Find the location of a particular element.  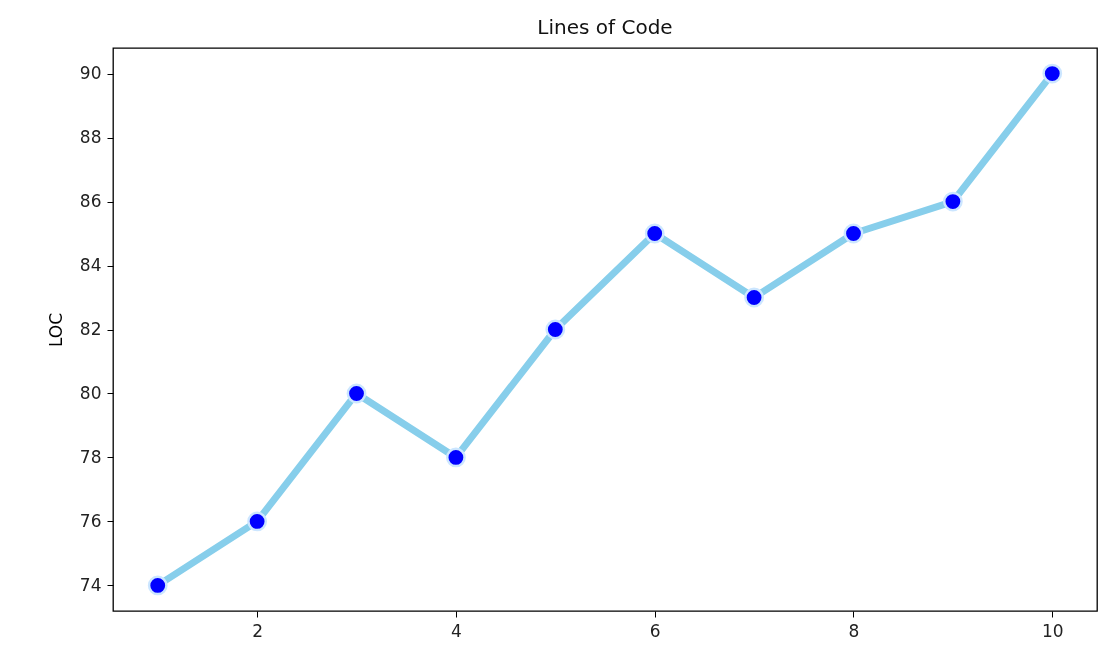

y-tick-label: 80 is located at coordinates (90, 392).